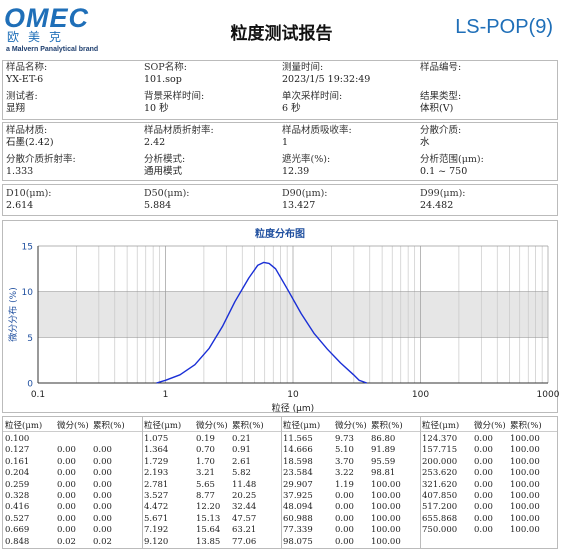  I want to click on table-cell: 47.57, so click(244, 518).